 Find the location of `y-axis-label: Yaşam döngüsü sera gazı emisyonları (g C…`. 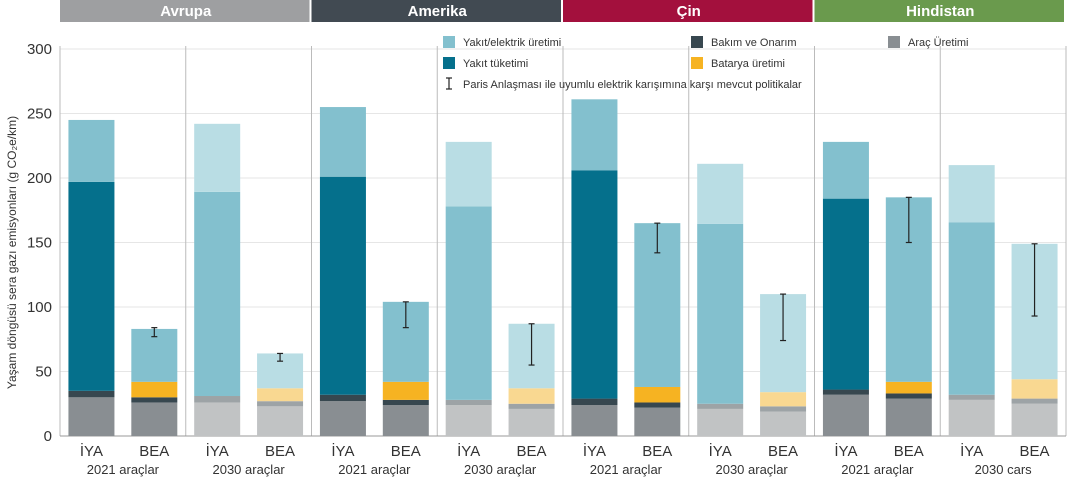

y-axis-label: Yaşam döngüsü sera gazı emisyonları (g C… is located at coordinates (12, 252).